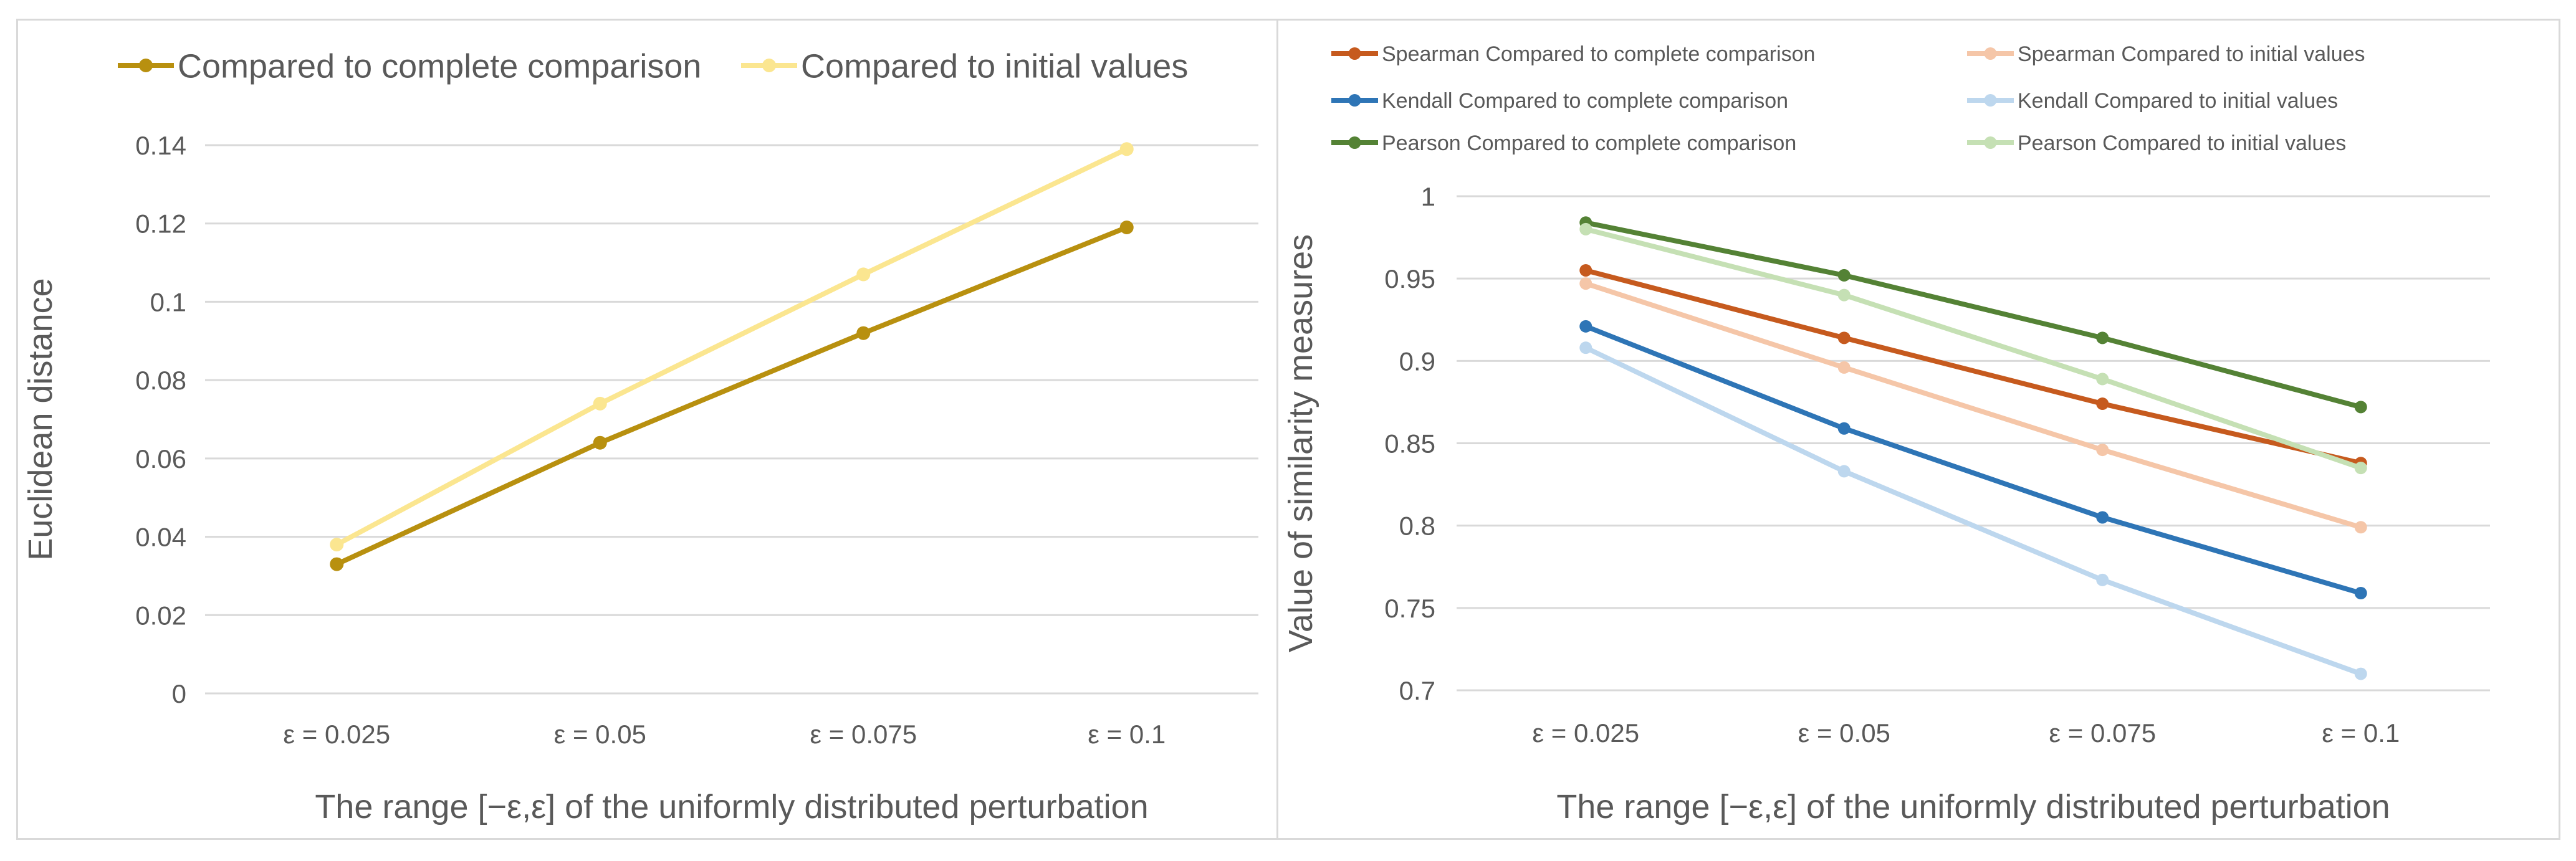  I want to click on y-tick-label: 0.8, so click(1417, 526).